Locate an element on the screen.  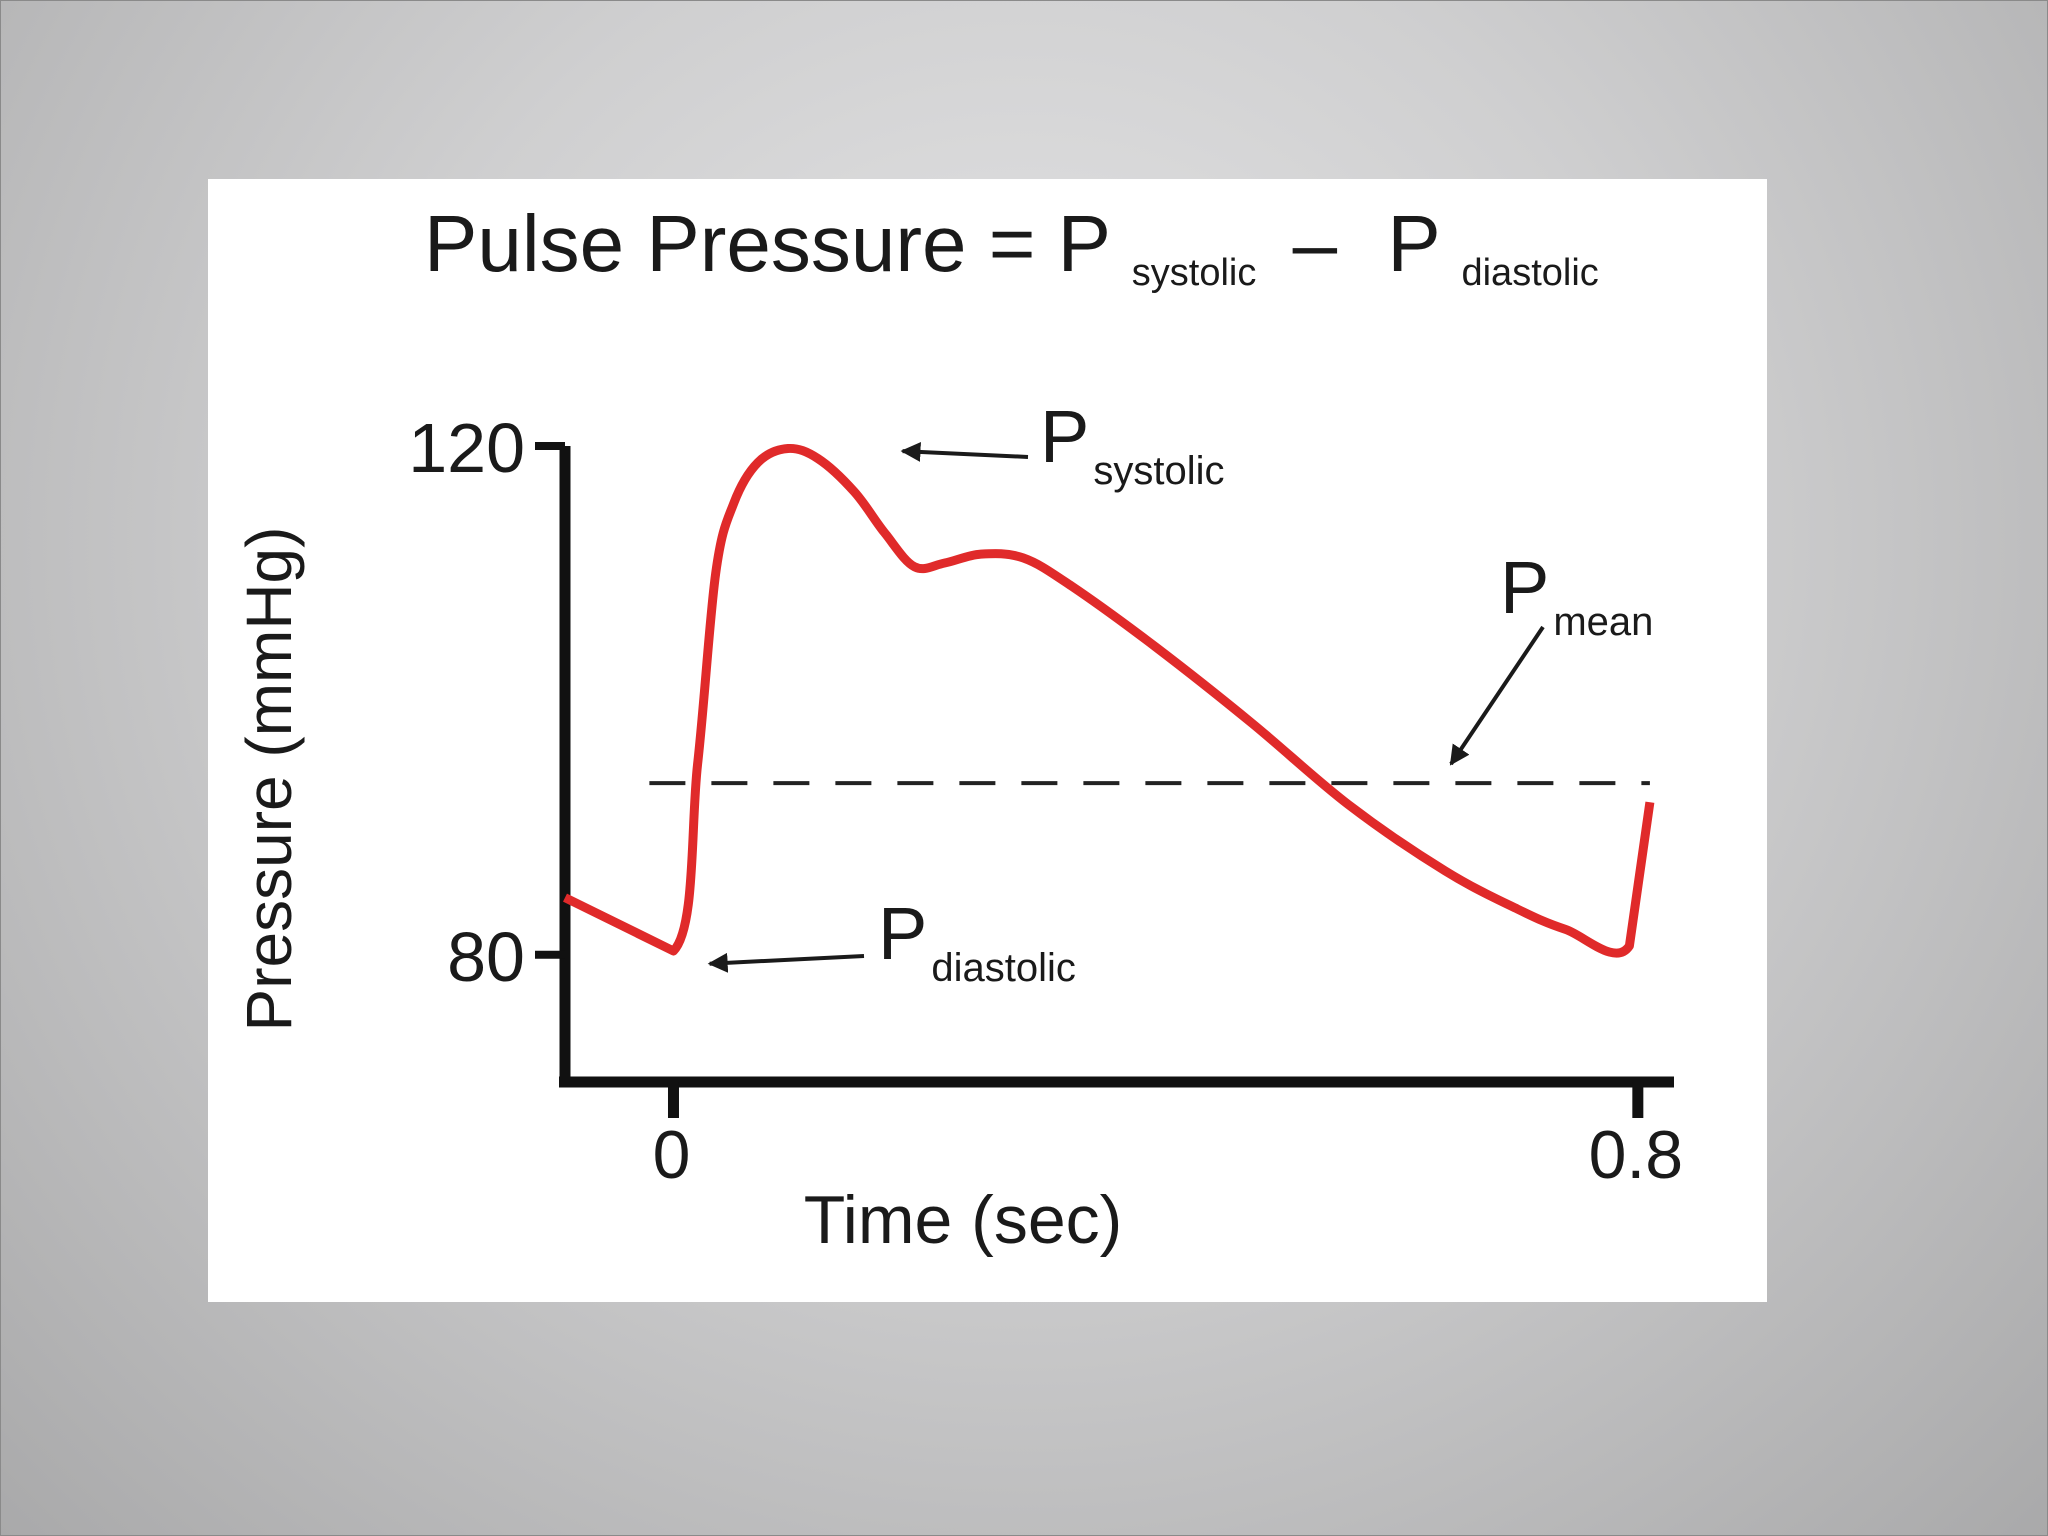
y-tick-label: 120 is located at coordinates (466, 448).